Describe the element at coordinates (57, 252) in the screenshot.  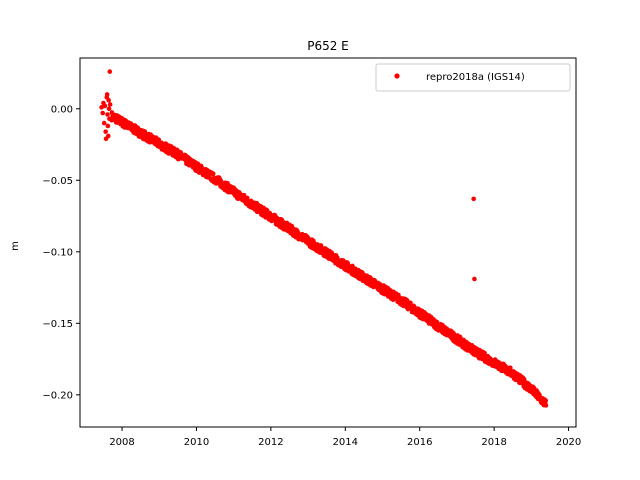
I see `y-tick-label: −0.10` at that location.